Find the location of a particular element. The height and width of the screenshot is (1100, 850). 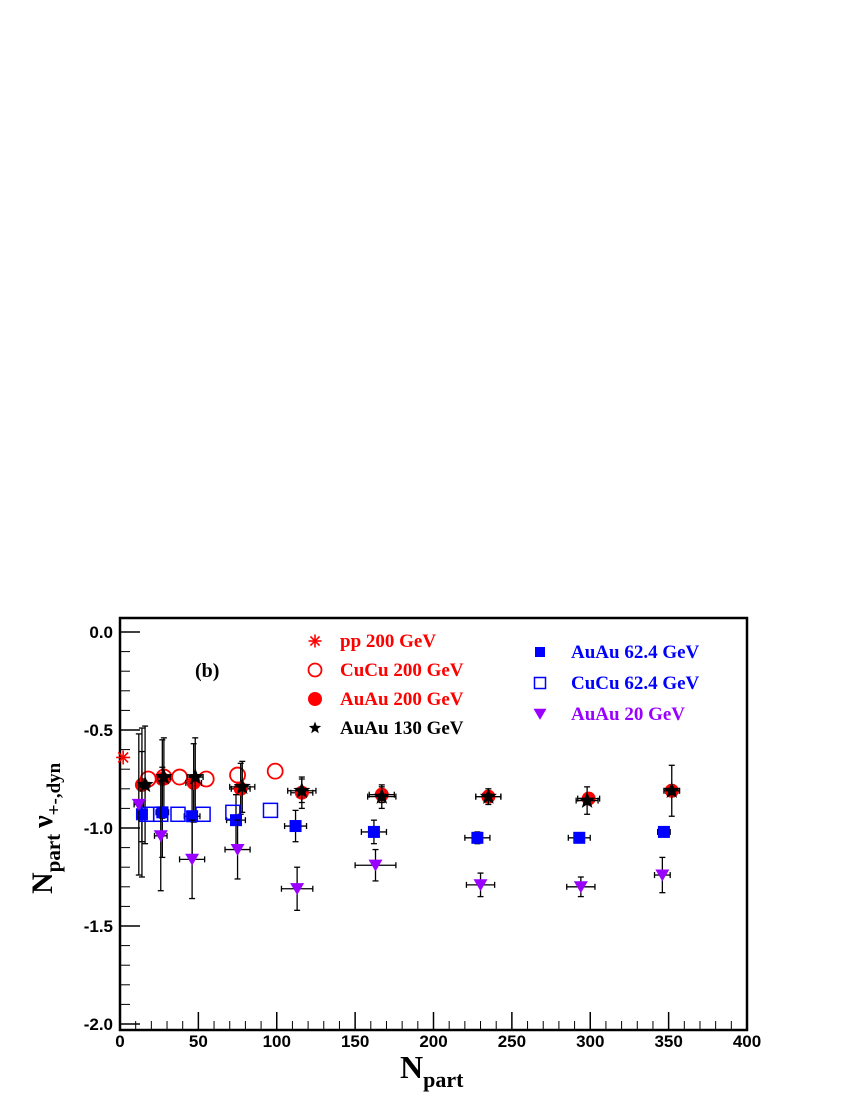

legend-item: AuAu 200 GeV is located at coordinates (386, 699).